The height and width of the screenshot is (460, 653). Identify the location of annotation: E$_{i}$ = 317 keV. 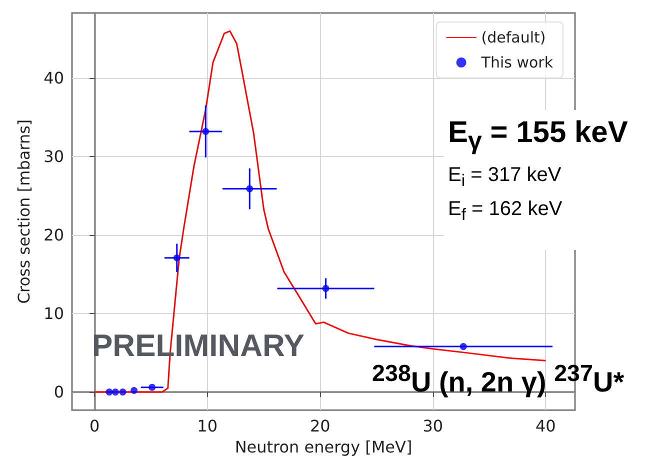
(505, 177).